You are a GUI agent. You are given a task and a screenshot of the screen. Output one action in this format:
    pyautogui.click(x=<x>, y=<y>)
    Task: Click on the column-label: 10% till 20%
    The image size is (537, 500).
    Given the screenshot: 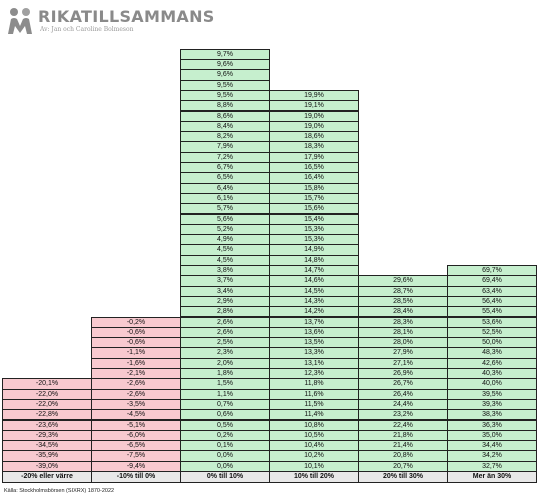 What is the action you would take?
    pyautogui.click(x=314, y=477)
    